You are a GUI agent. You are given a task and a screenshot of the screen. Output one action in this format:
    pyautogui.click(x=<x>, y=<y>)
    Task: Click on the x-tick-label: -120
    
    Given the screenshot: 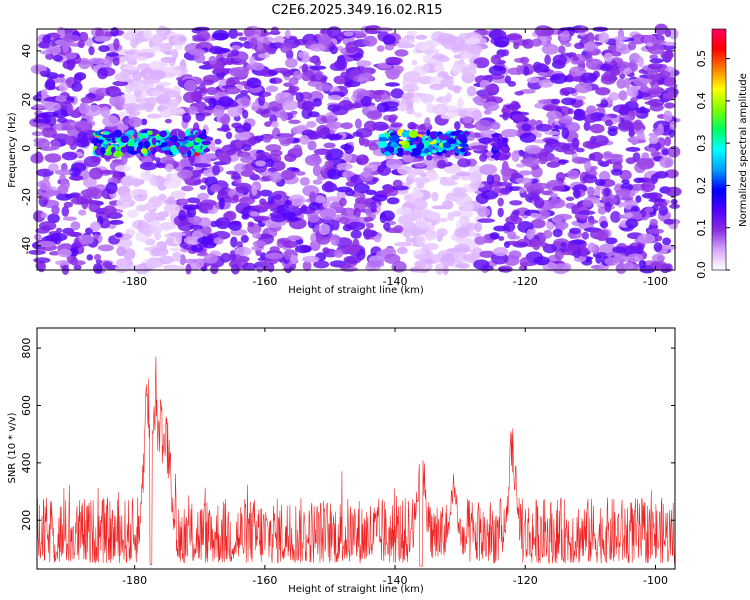 What is the action you would take?
    pyautogui.click(x=525, y=281)
    